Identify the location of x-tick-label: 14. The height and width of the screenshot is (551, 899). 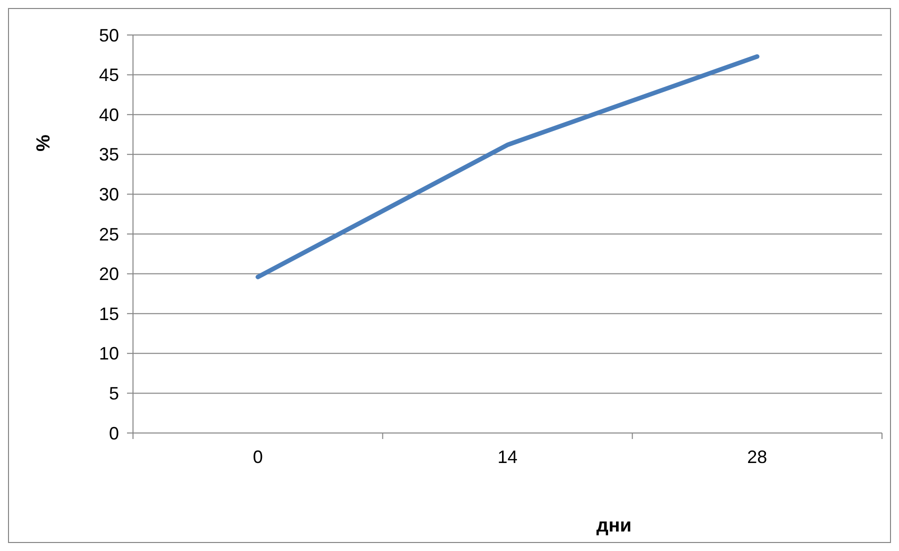
(507, 457).